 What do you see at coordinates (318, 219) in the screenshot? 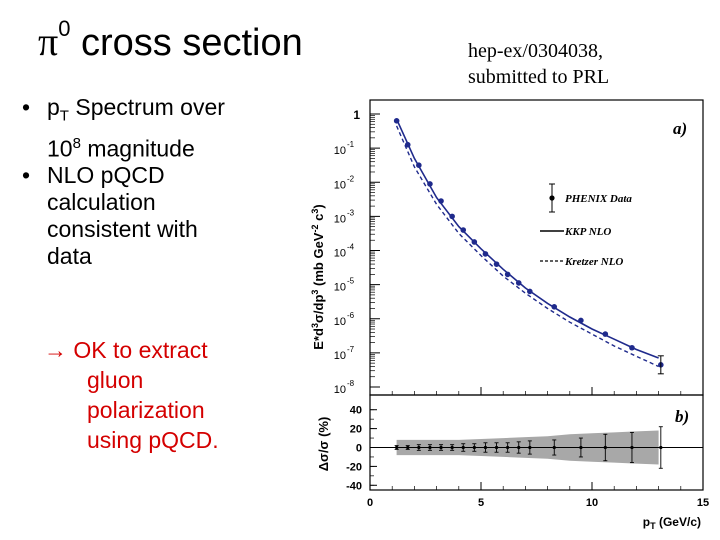
I see `y-axis-title-part: c` at bounding box center [318, 219].